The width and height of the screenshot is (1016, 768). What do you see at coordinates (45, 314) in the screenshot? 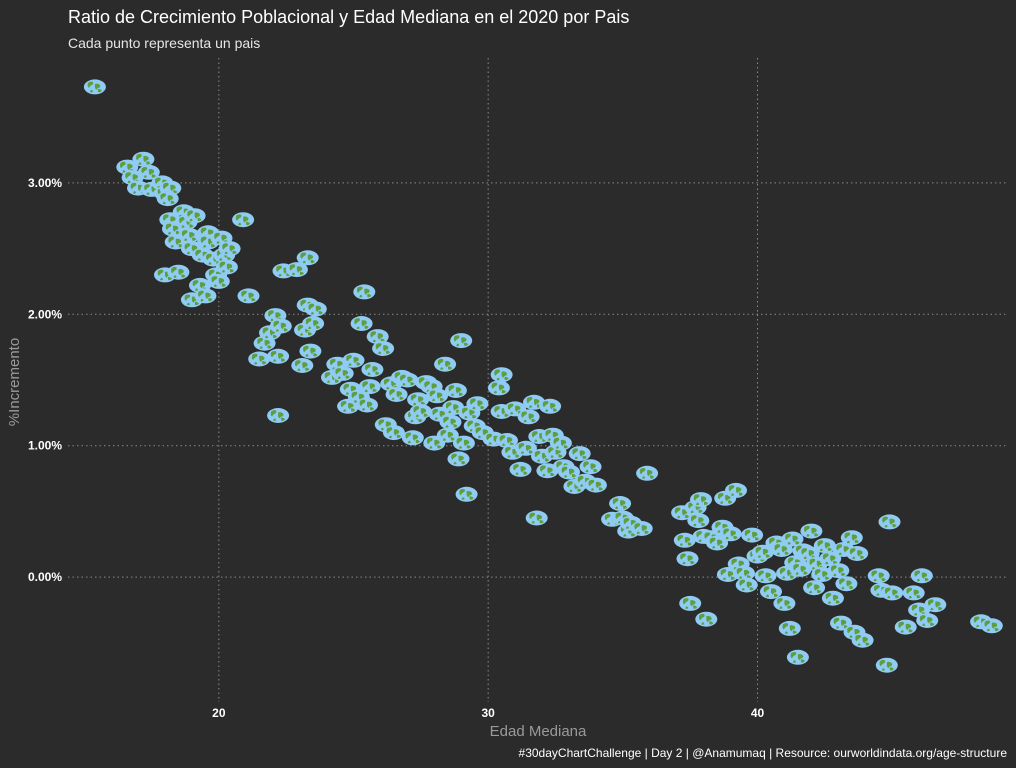
I see `y-tick-label: 2.00%` at bounding box center [45, 314].